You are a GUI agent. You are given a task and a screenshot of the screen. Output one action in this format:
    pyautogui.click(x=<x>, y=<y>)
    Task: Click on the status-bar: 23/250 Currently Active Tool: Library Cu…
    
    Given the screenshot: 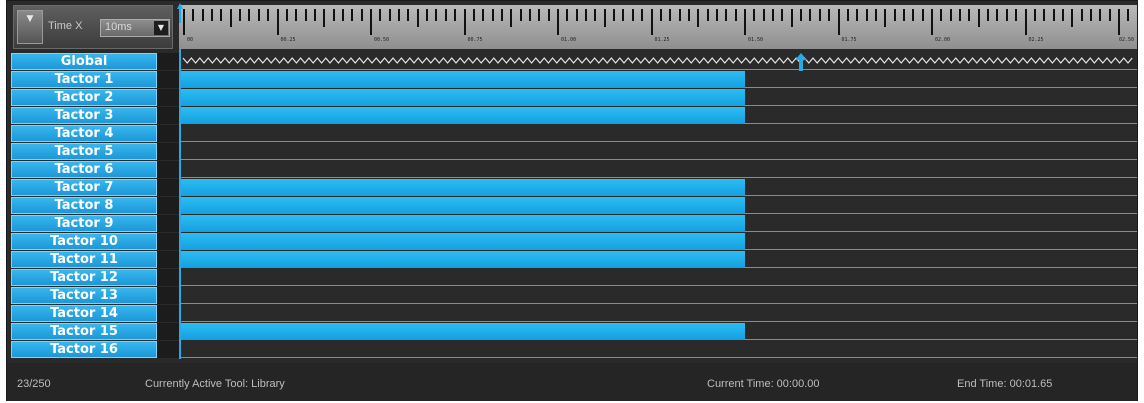 What is the action you would take?
    pyautogui.click(x=572, y=382)
    